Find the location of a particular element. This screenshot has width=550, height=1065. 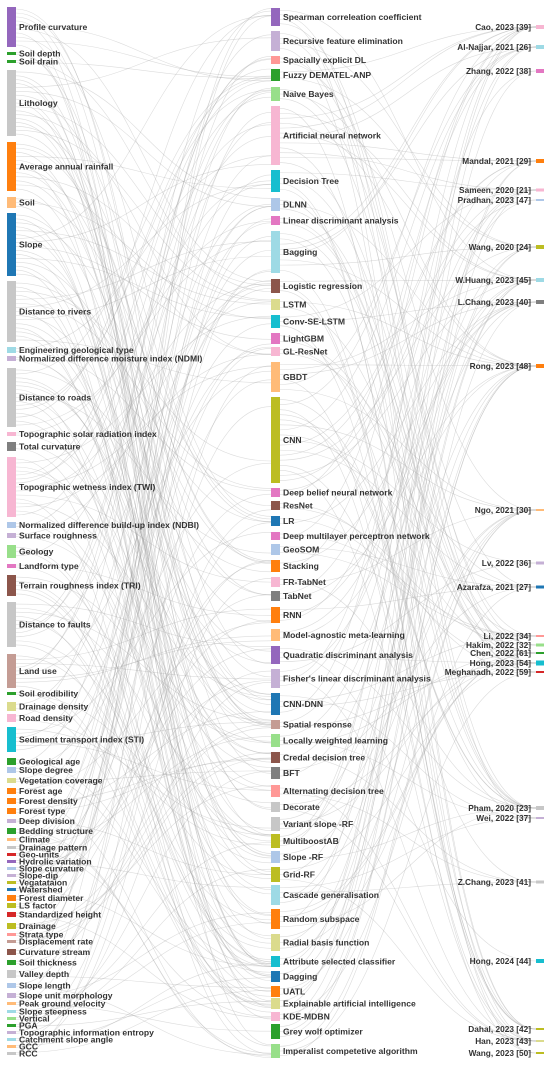

method-node-kde-mdbn: KDE-MDBN is located at coordinates (300, 1017).